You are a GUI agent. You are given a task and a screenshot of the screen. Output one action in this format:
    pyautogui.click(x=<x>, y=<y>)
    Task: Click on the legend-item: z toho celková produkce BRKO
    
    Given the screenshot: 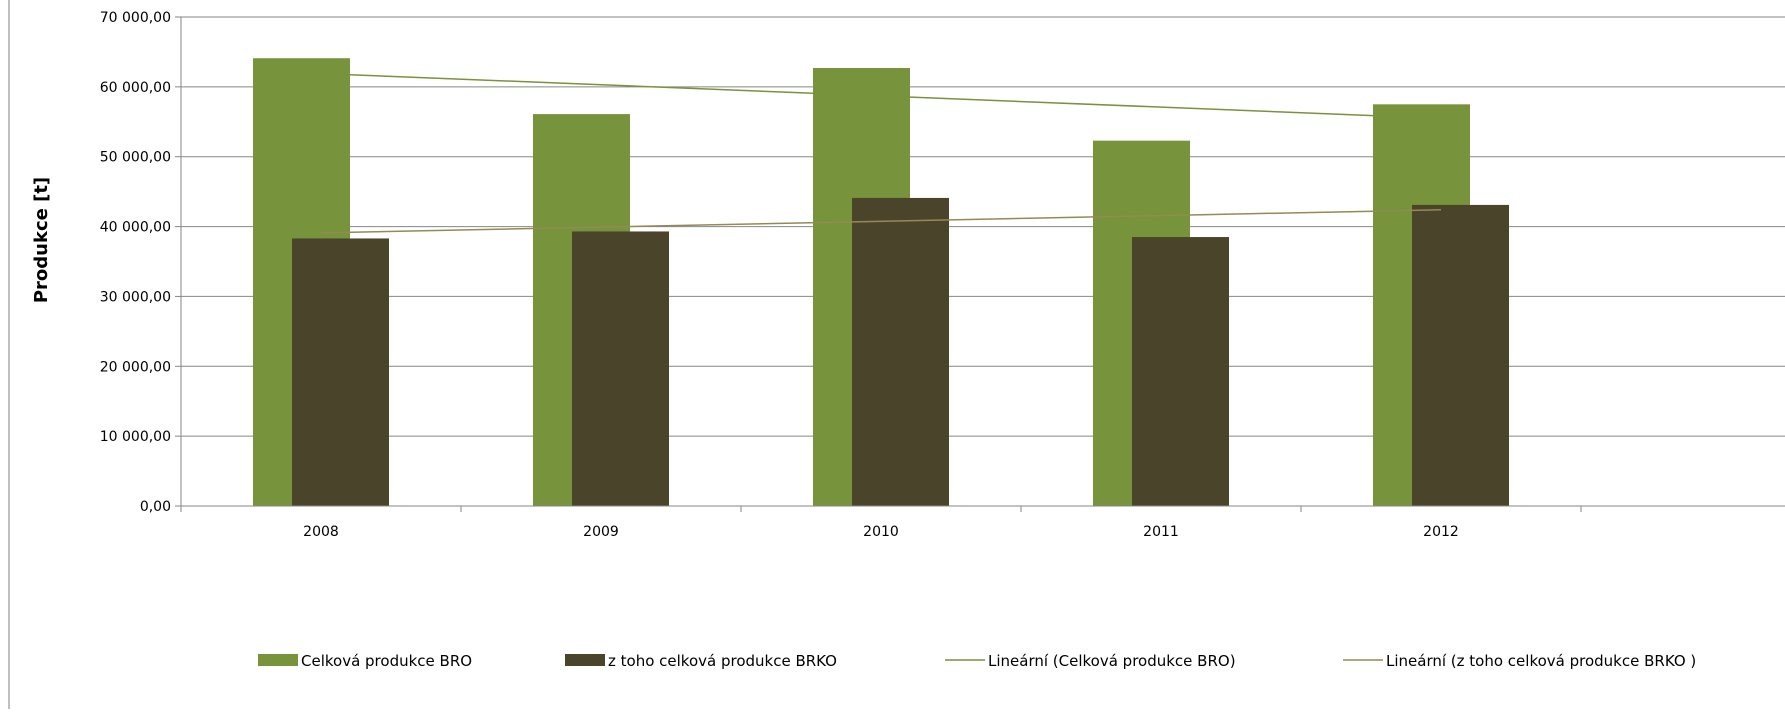 What is the action you would take?
    pyautogui.click(x=701, y=661)
    